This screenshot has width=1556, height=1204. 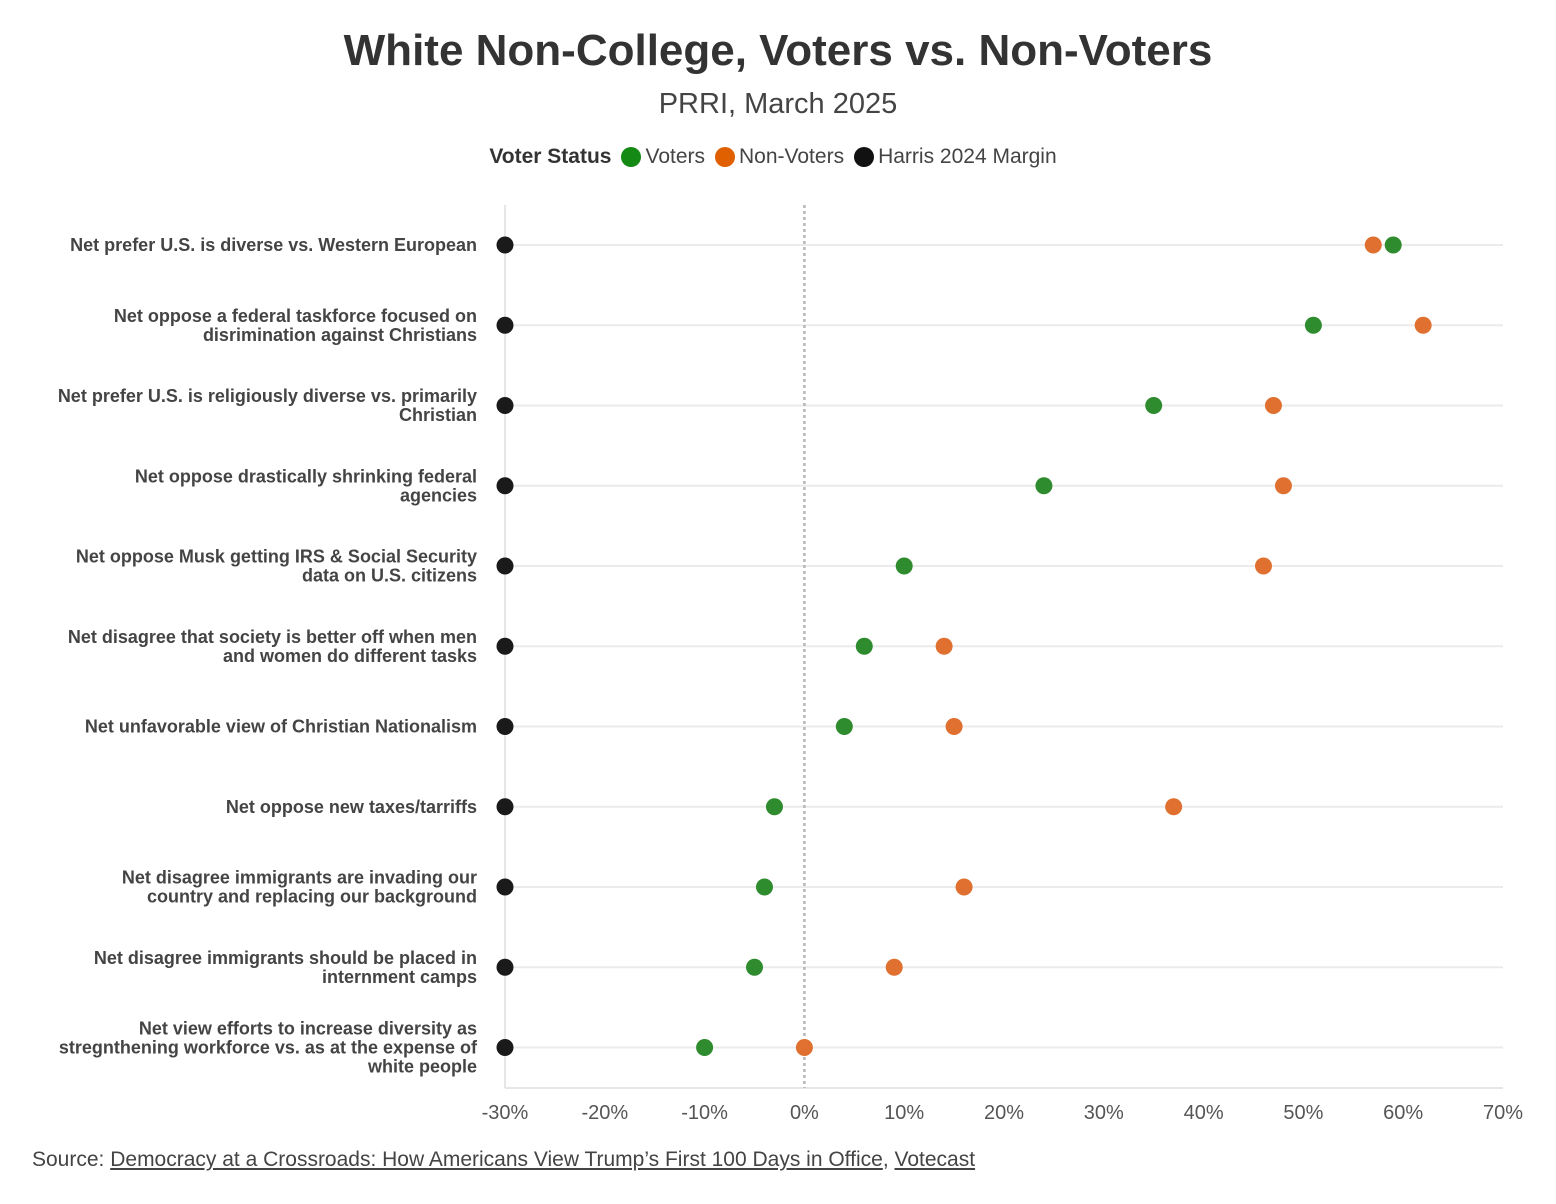 What do you see at coordinates (1403, 1113) in the screenshot?
I see `x-tick-label: 60%` at bounding box center [1403, 1113].